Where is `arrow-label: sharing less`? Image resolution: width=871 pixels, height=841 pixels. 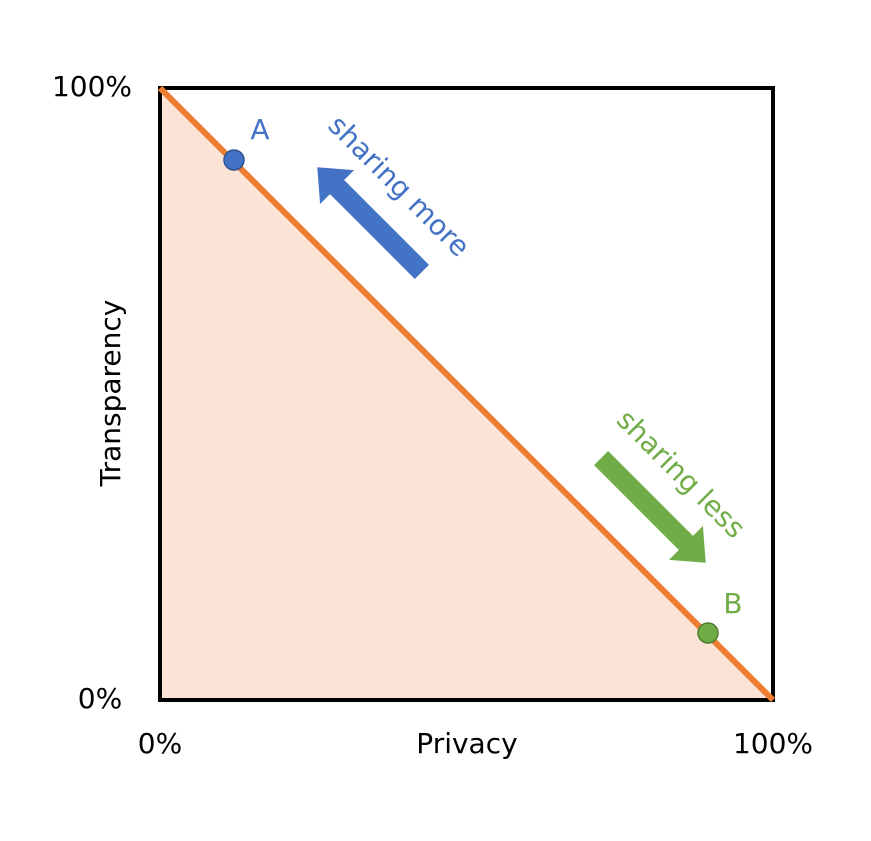
arrow-label: sharing less is located at coordinates (681, 474).